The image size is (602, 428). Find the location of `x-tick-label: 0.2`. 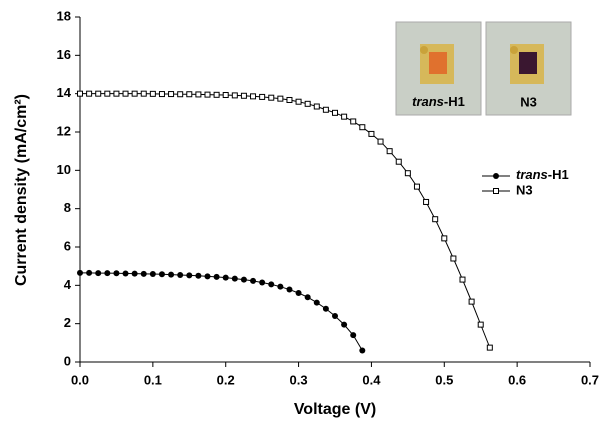

x-tick-label: 0.2 is located at coordinates (226, 379).